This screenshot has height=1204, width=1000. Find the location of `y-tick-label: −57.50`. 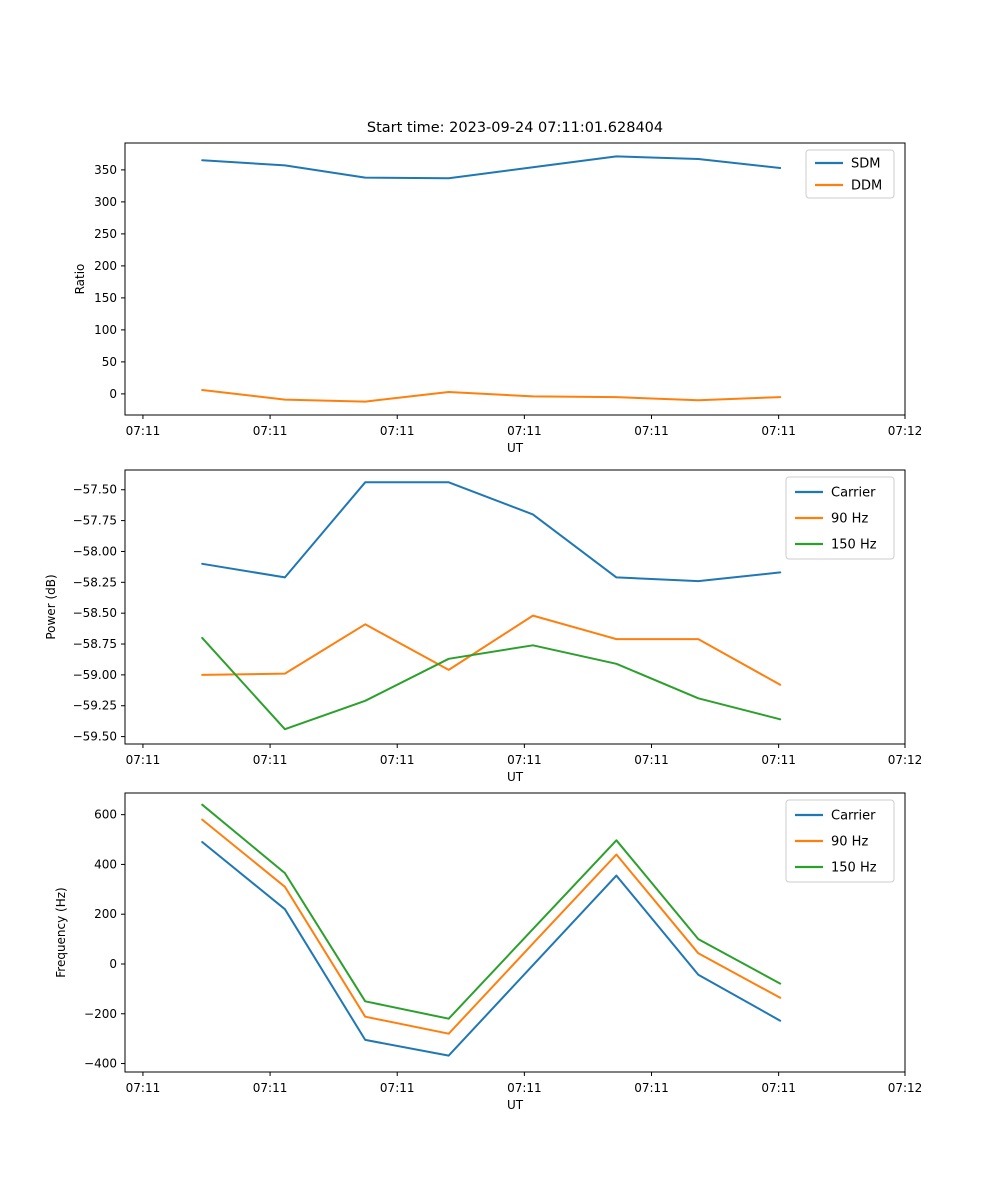

y-tick-label: −57.50 is located at coordinates (95, 490).